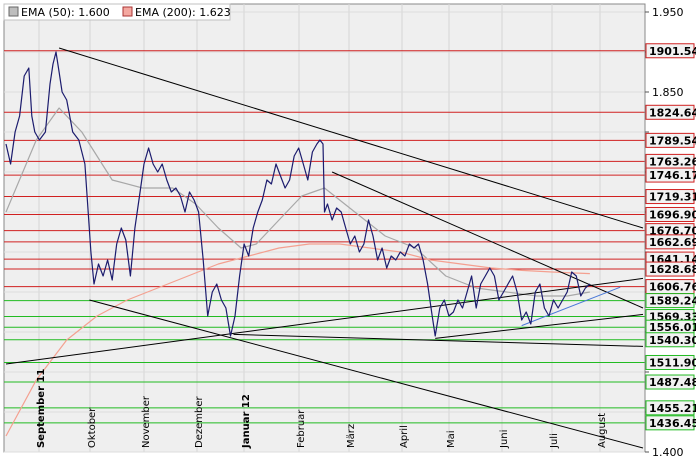 The image size is (696, 458). What do you see at coordinates (672, 287) in the screenshot?
I see `resistance-level-label: 1606.76` at bounding box center [672, 287].